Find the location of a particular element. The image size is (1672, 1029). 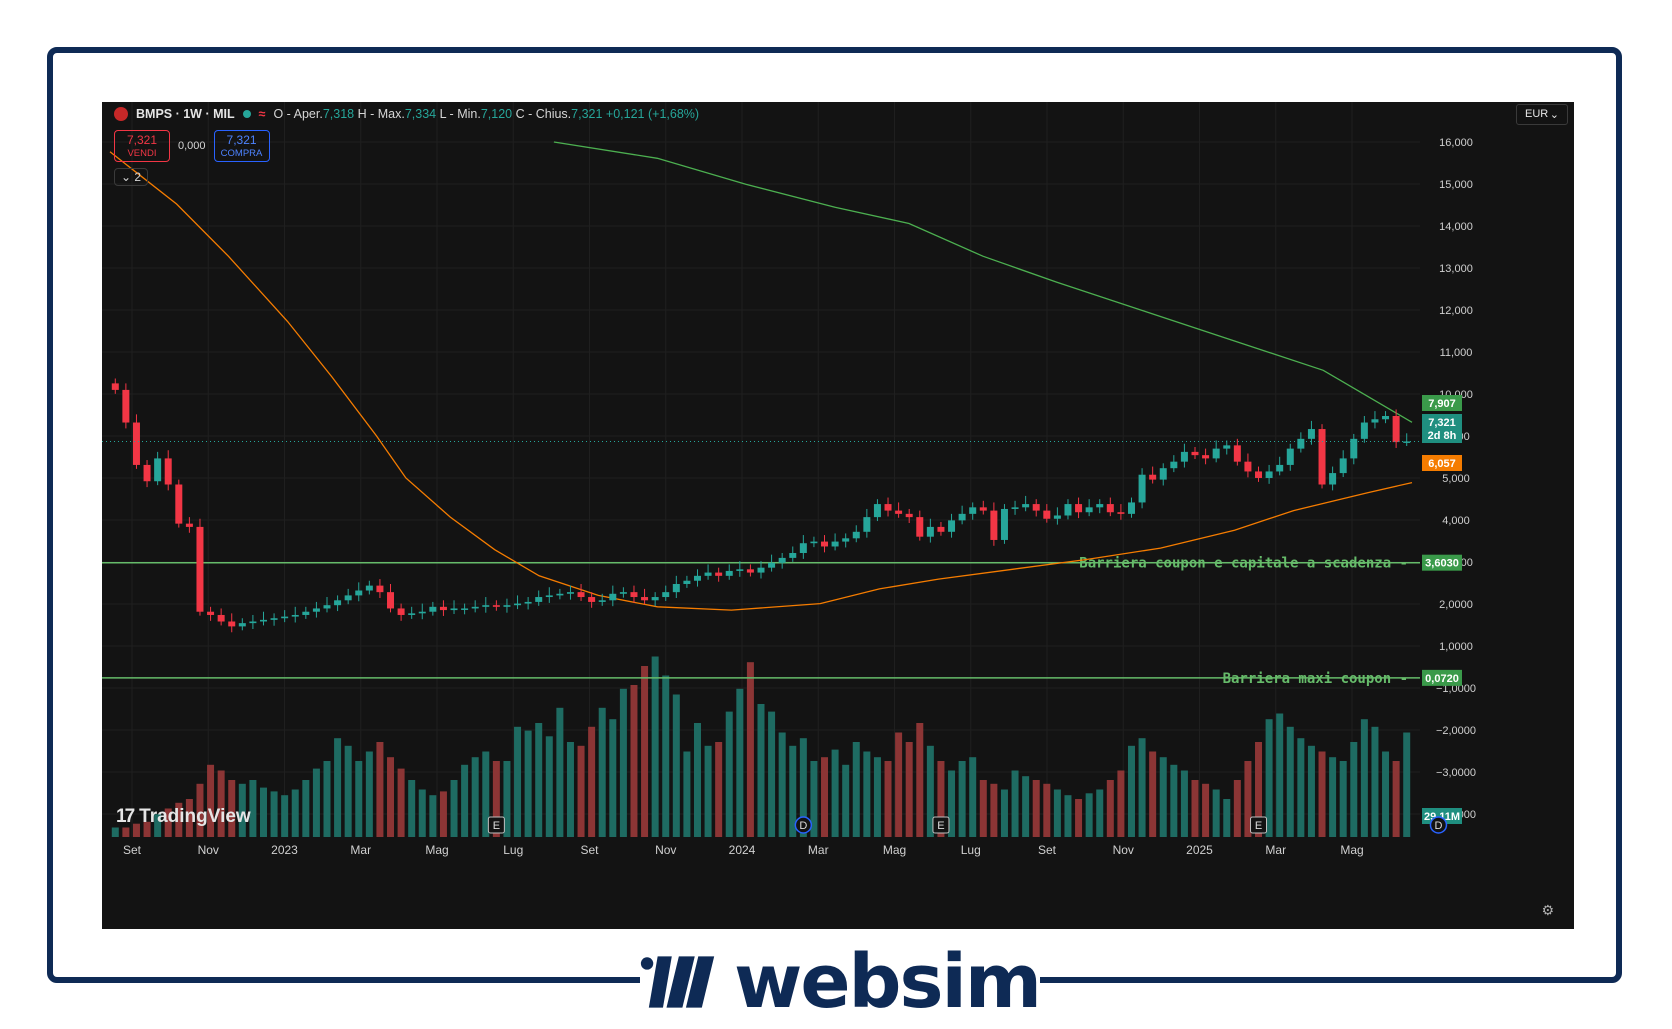

barrier-price-label: 3,6030 is located at coordinates (1442, 564).